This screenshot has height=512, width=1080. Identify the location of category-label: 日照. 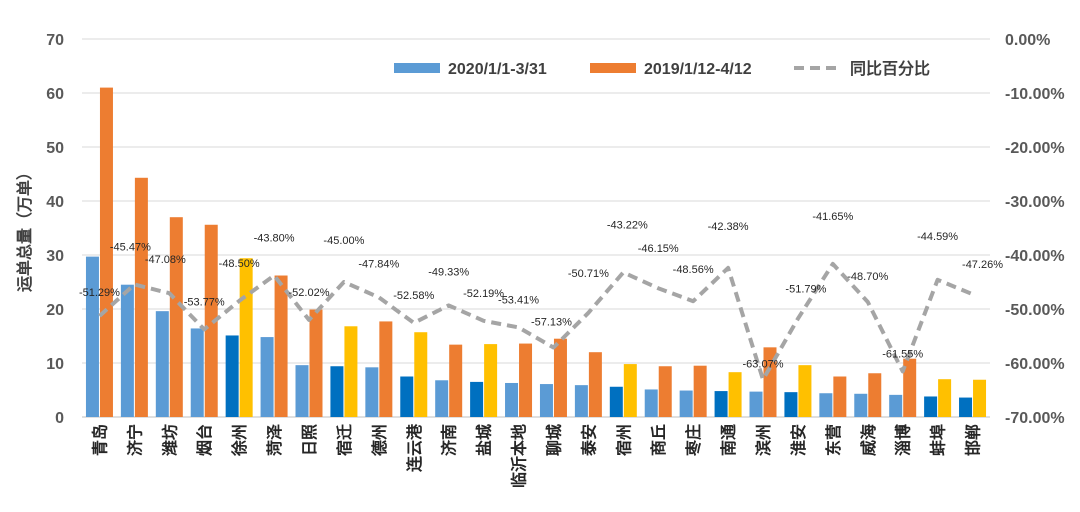
(309, 440).